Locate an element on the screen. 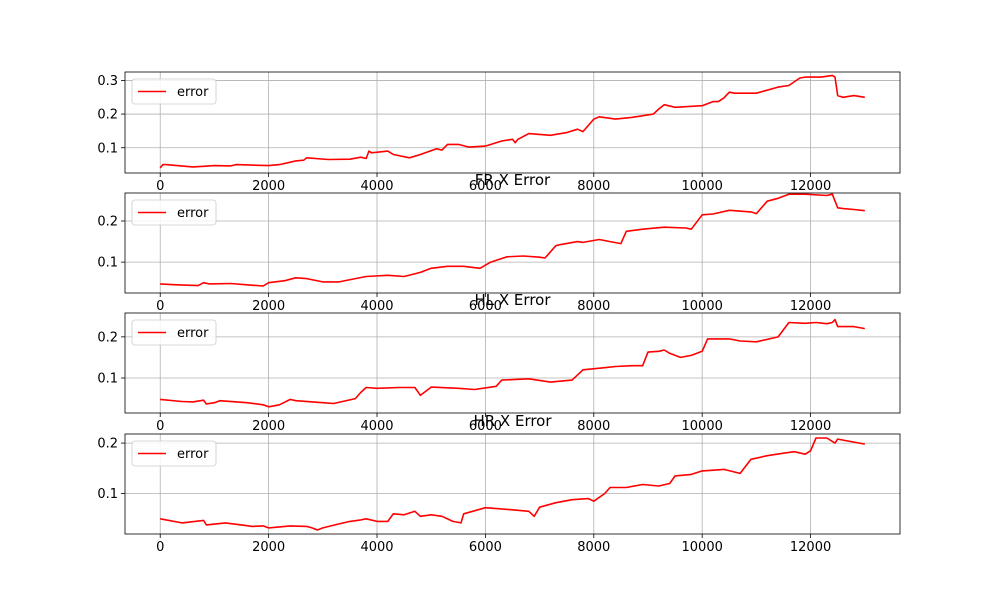 Image resolution: width=1000 pixels, height=600 pixels. y-tick-label: 0.3 is located at coordinates (107, 81).